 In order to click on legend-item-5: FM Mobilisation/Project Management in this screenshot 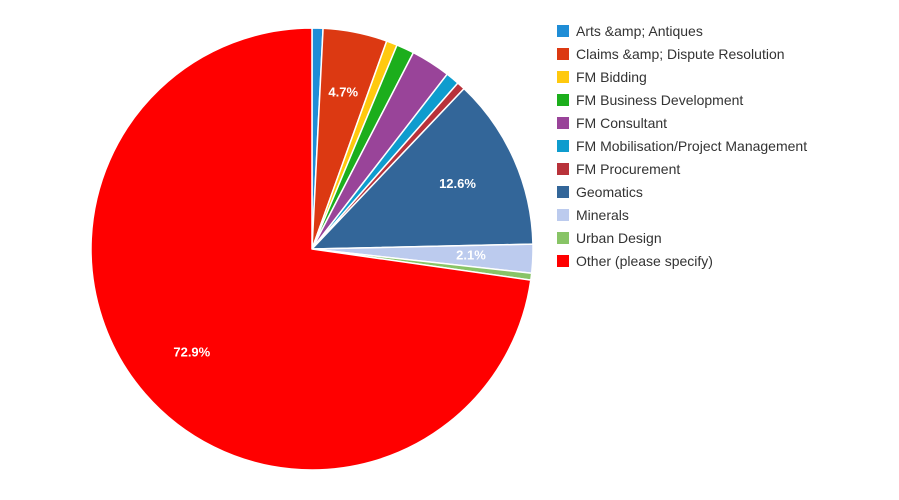, I will do `click(722, 146)`.